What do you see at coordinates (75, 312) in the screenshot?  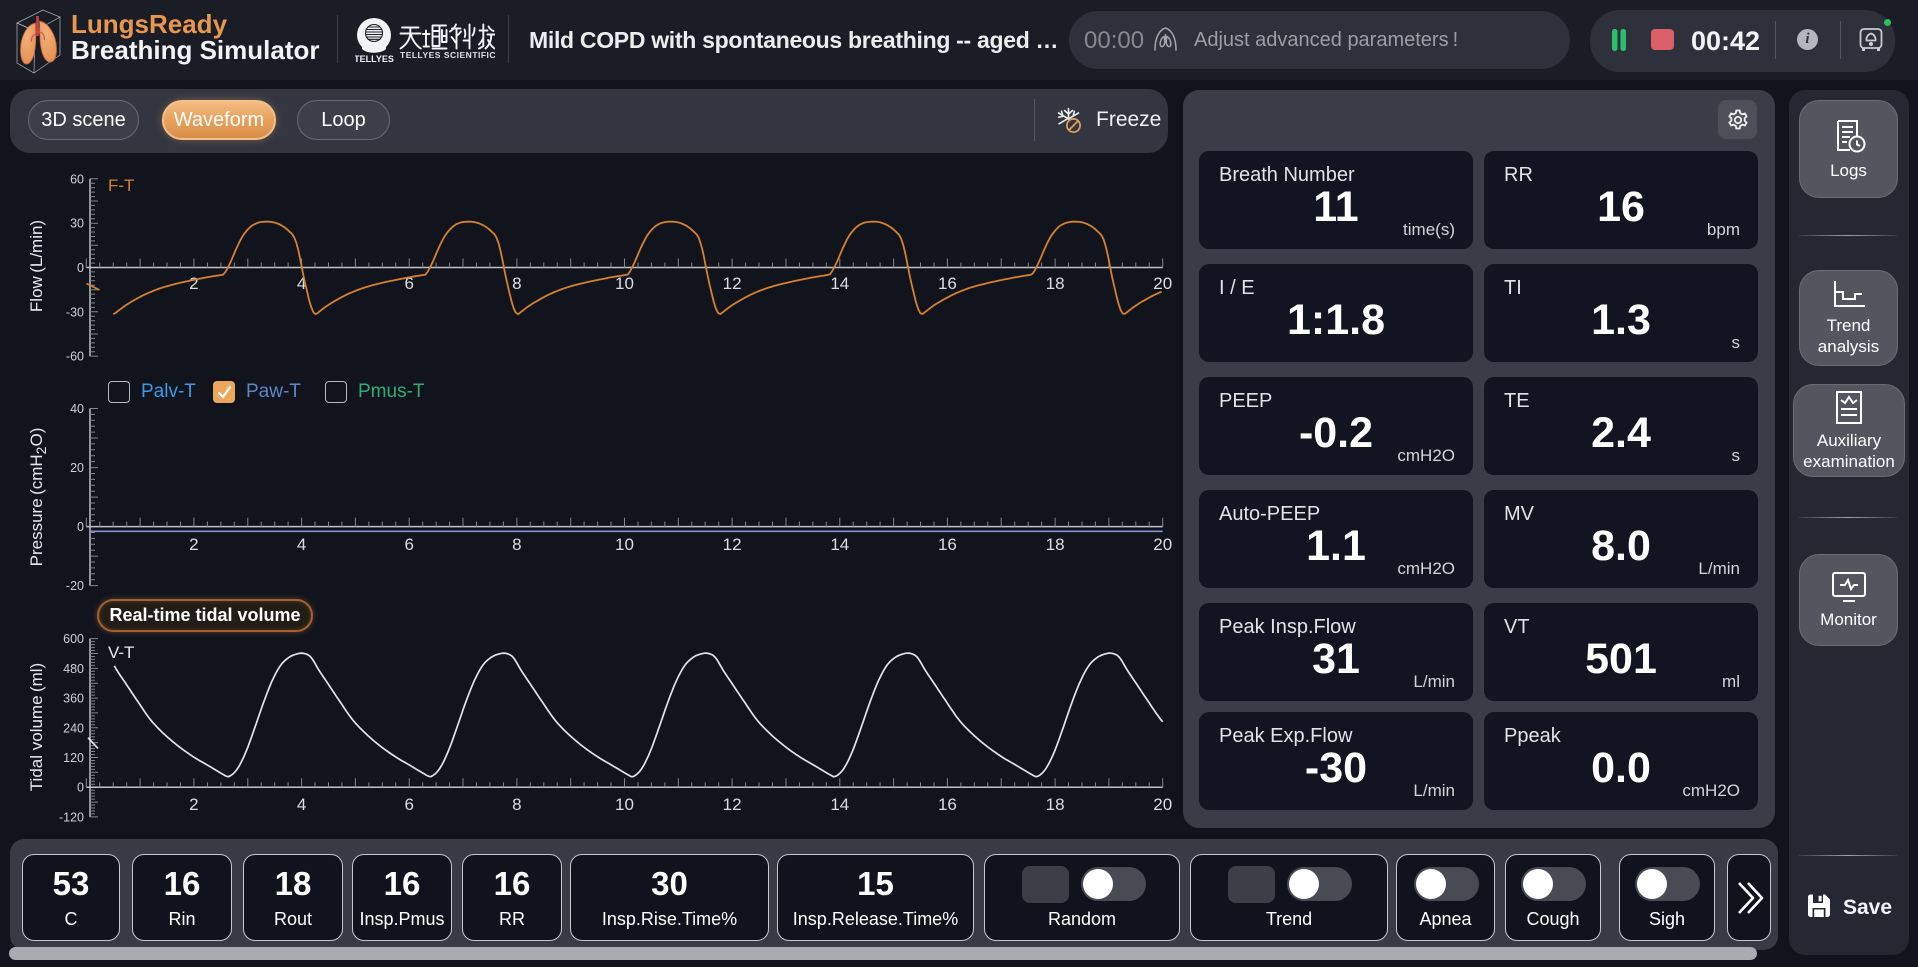 I see `svg-text: -30` at bounding box center [75, 312].